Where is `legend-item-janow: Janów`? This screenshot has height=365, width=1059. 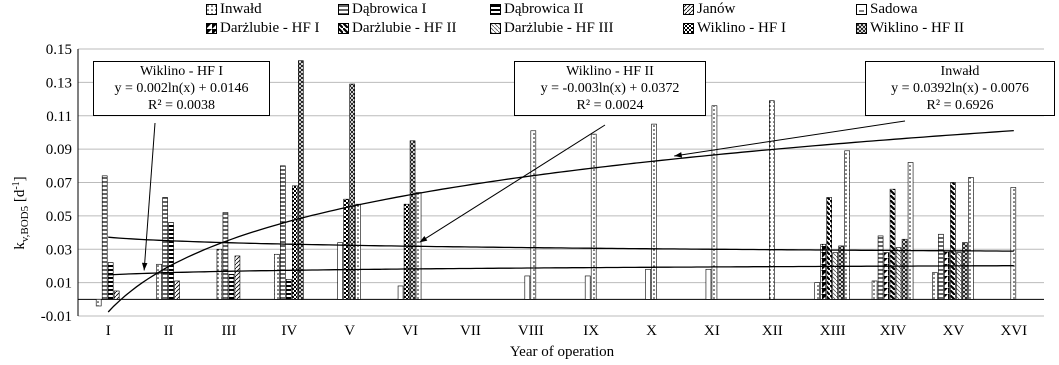
legend-item-janow: Janów is located at coordinates (709, 9).